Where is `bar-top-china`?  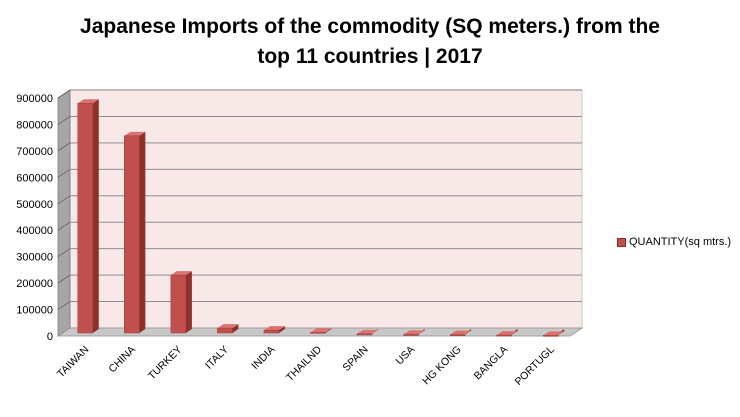 bar-top-china is located at coordinates (135, 133).